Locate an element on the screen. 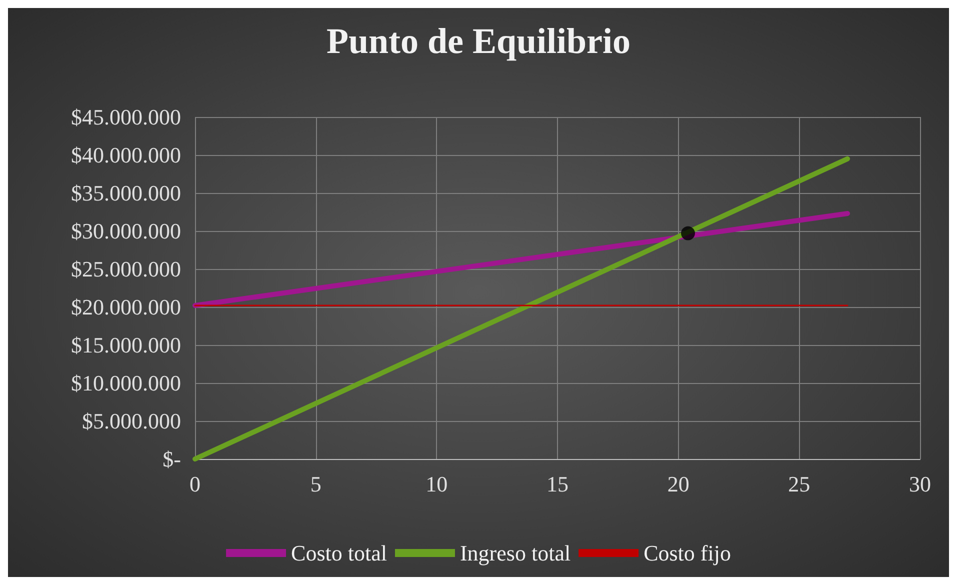  legend-label: Costo fijo is located at coordinates (687, 553).